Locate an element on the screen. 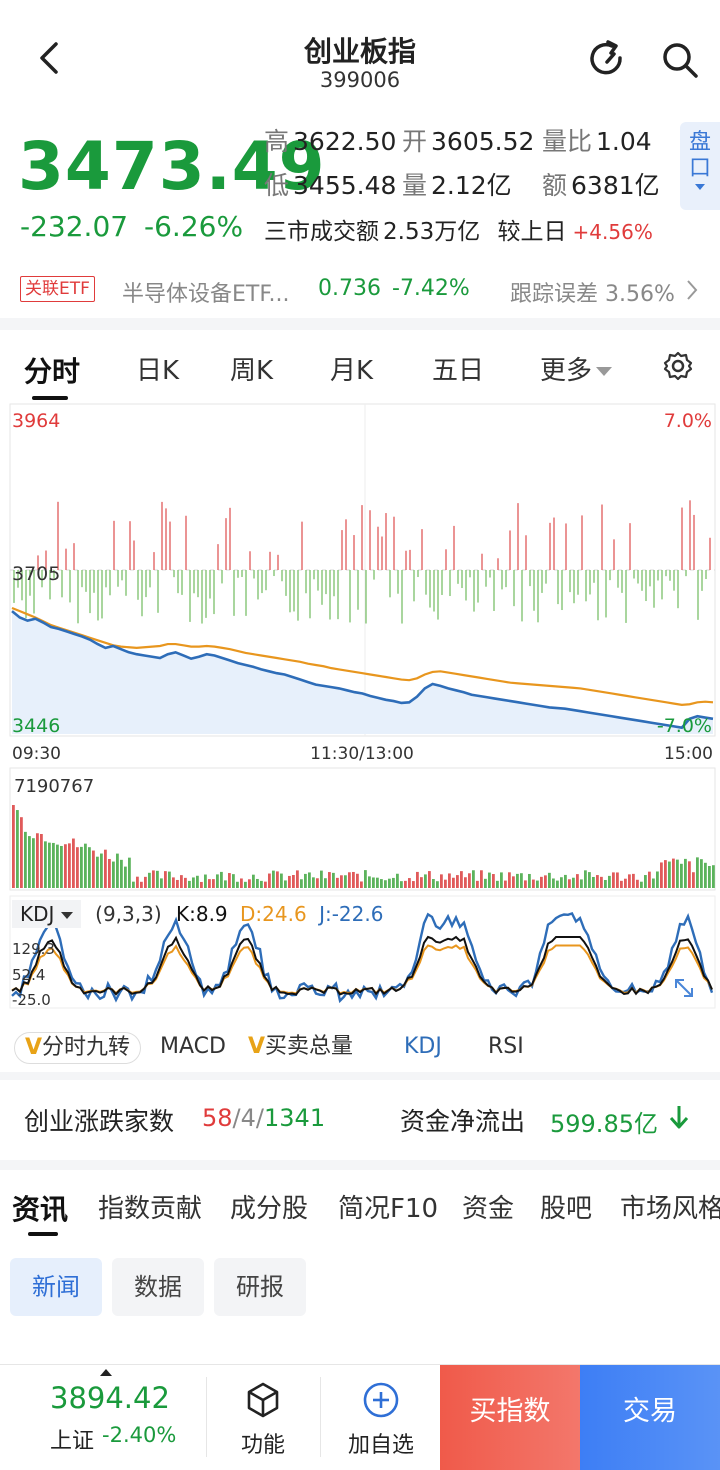  subtab-research: 研报 is located at coordinates (260, 1287).